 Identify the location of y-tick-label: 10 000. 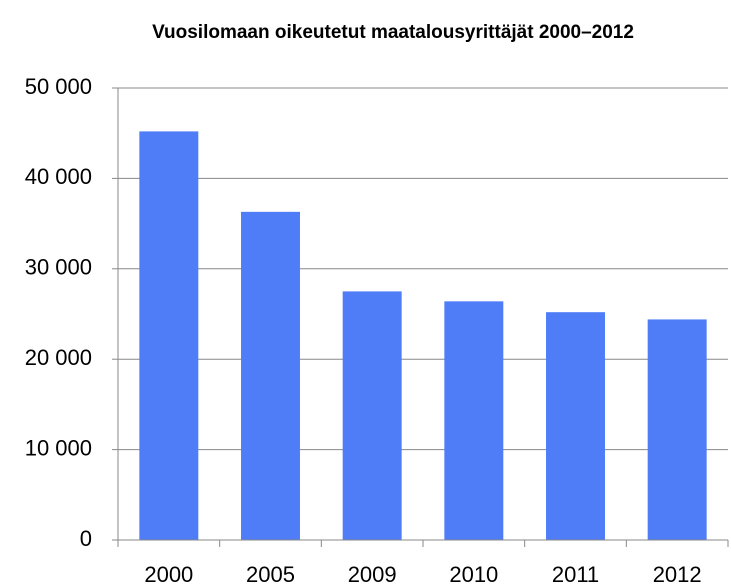
(58, 447).